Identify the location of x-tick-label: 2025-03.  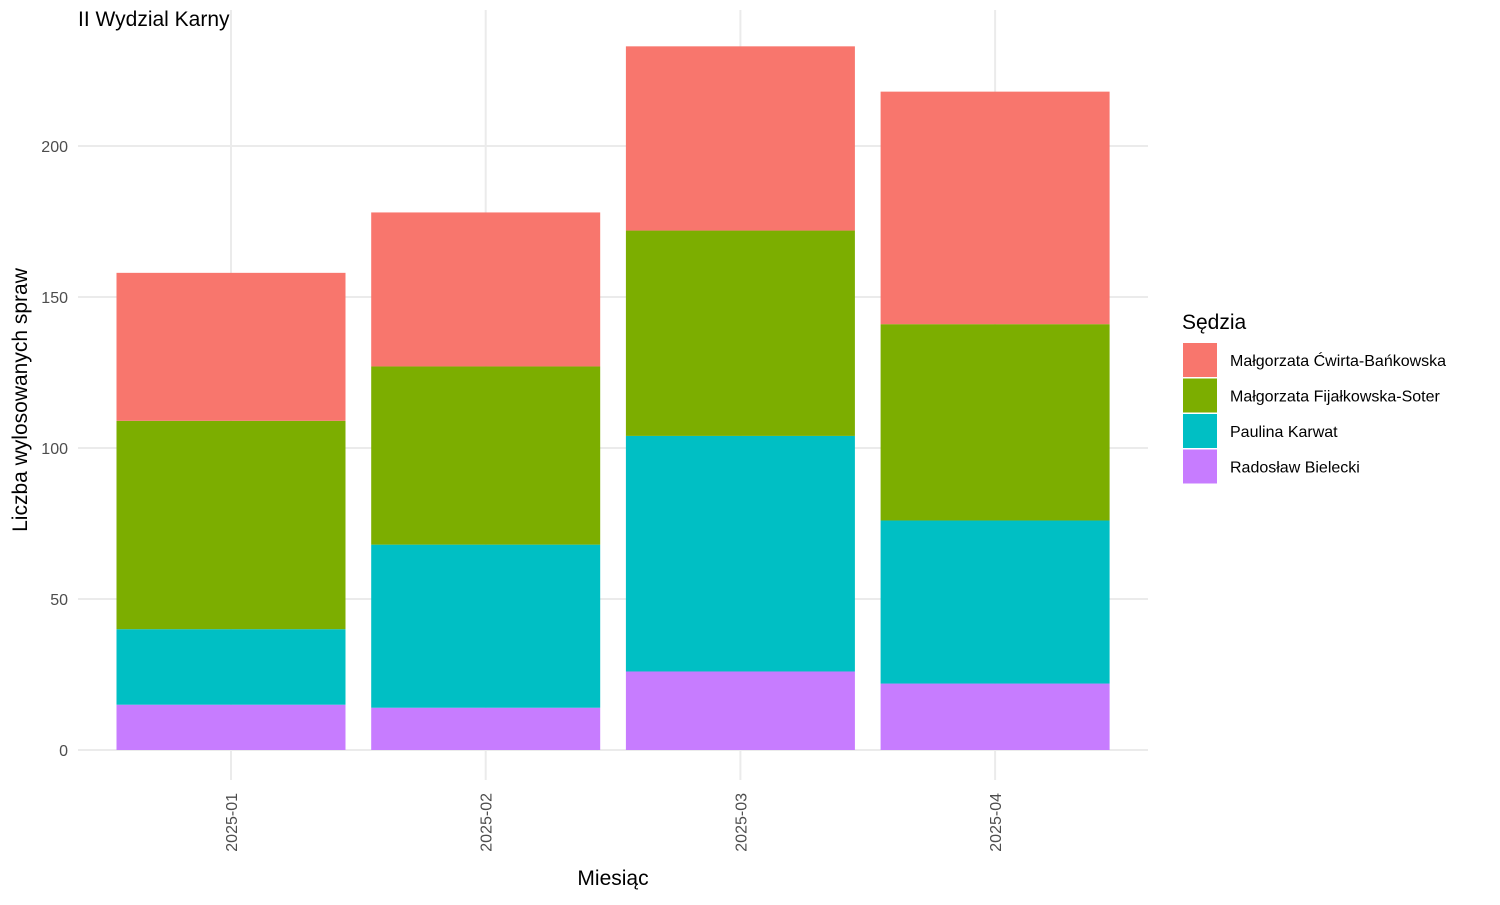
(741, 822).